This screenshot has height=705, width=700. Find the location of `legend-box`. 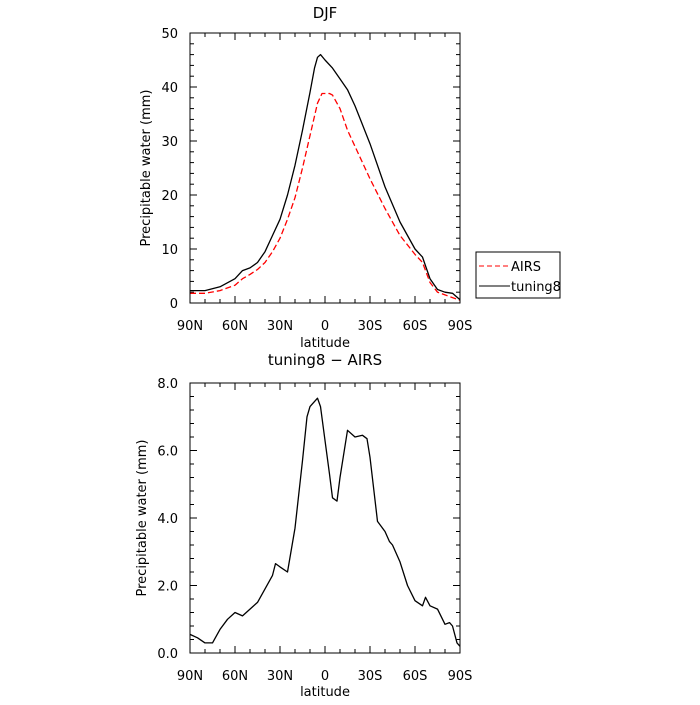

legend-box is located at coordinates (518, 275).